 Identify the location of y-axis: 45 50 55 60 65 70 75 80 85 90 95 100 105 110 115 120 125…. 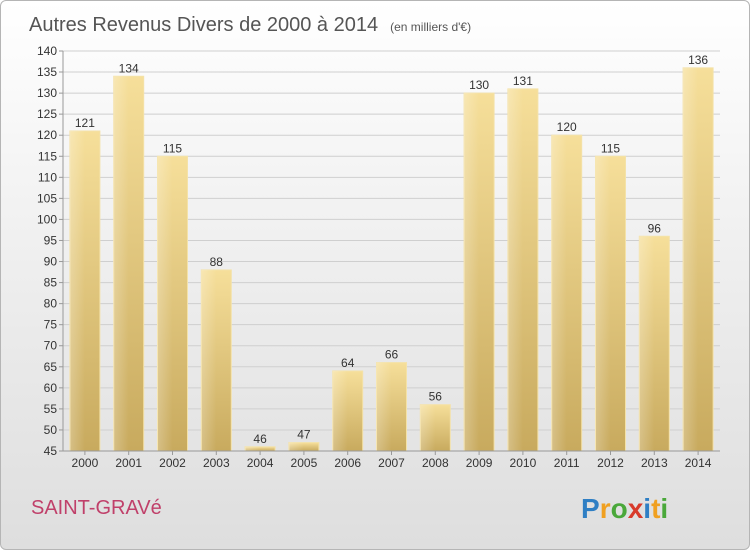
(50, 251).